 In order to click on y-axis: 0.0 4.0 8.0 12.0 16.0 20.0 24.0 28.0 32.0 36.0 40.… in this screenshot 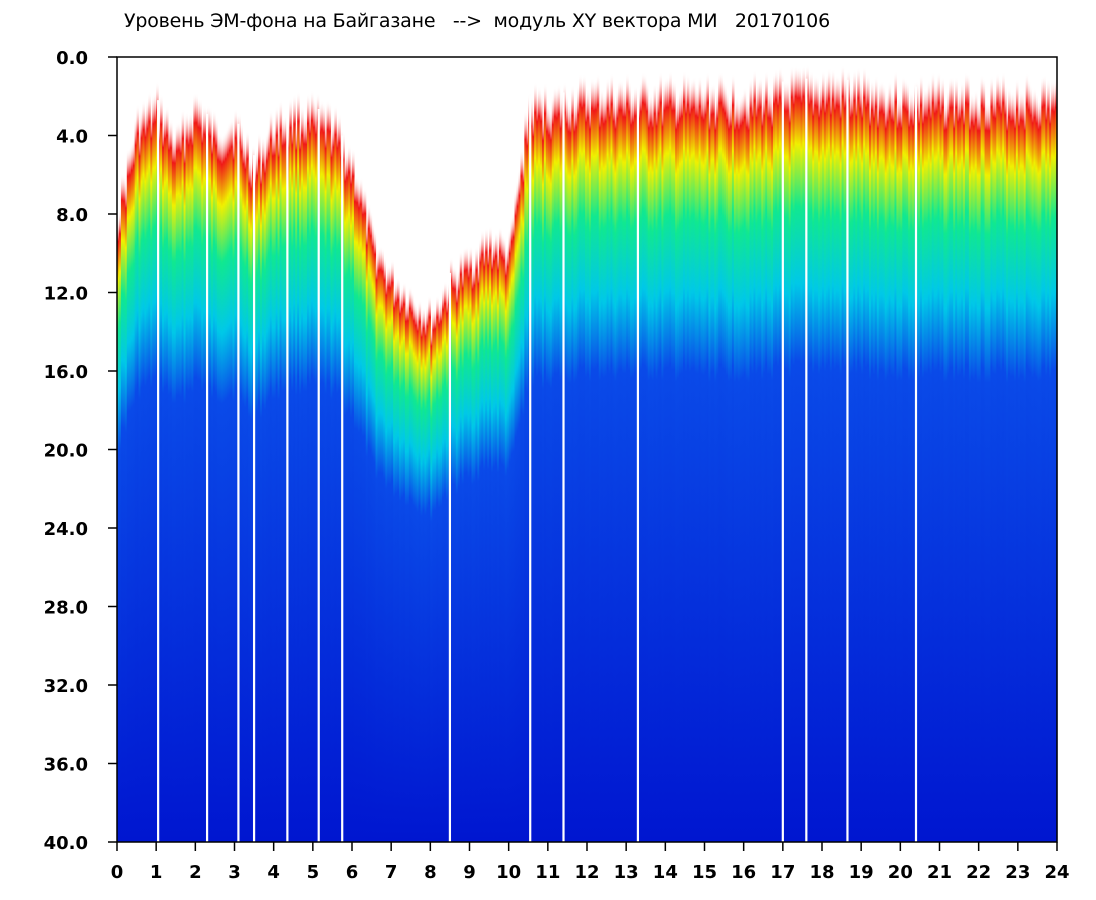, I will do `click(80, 451)`.